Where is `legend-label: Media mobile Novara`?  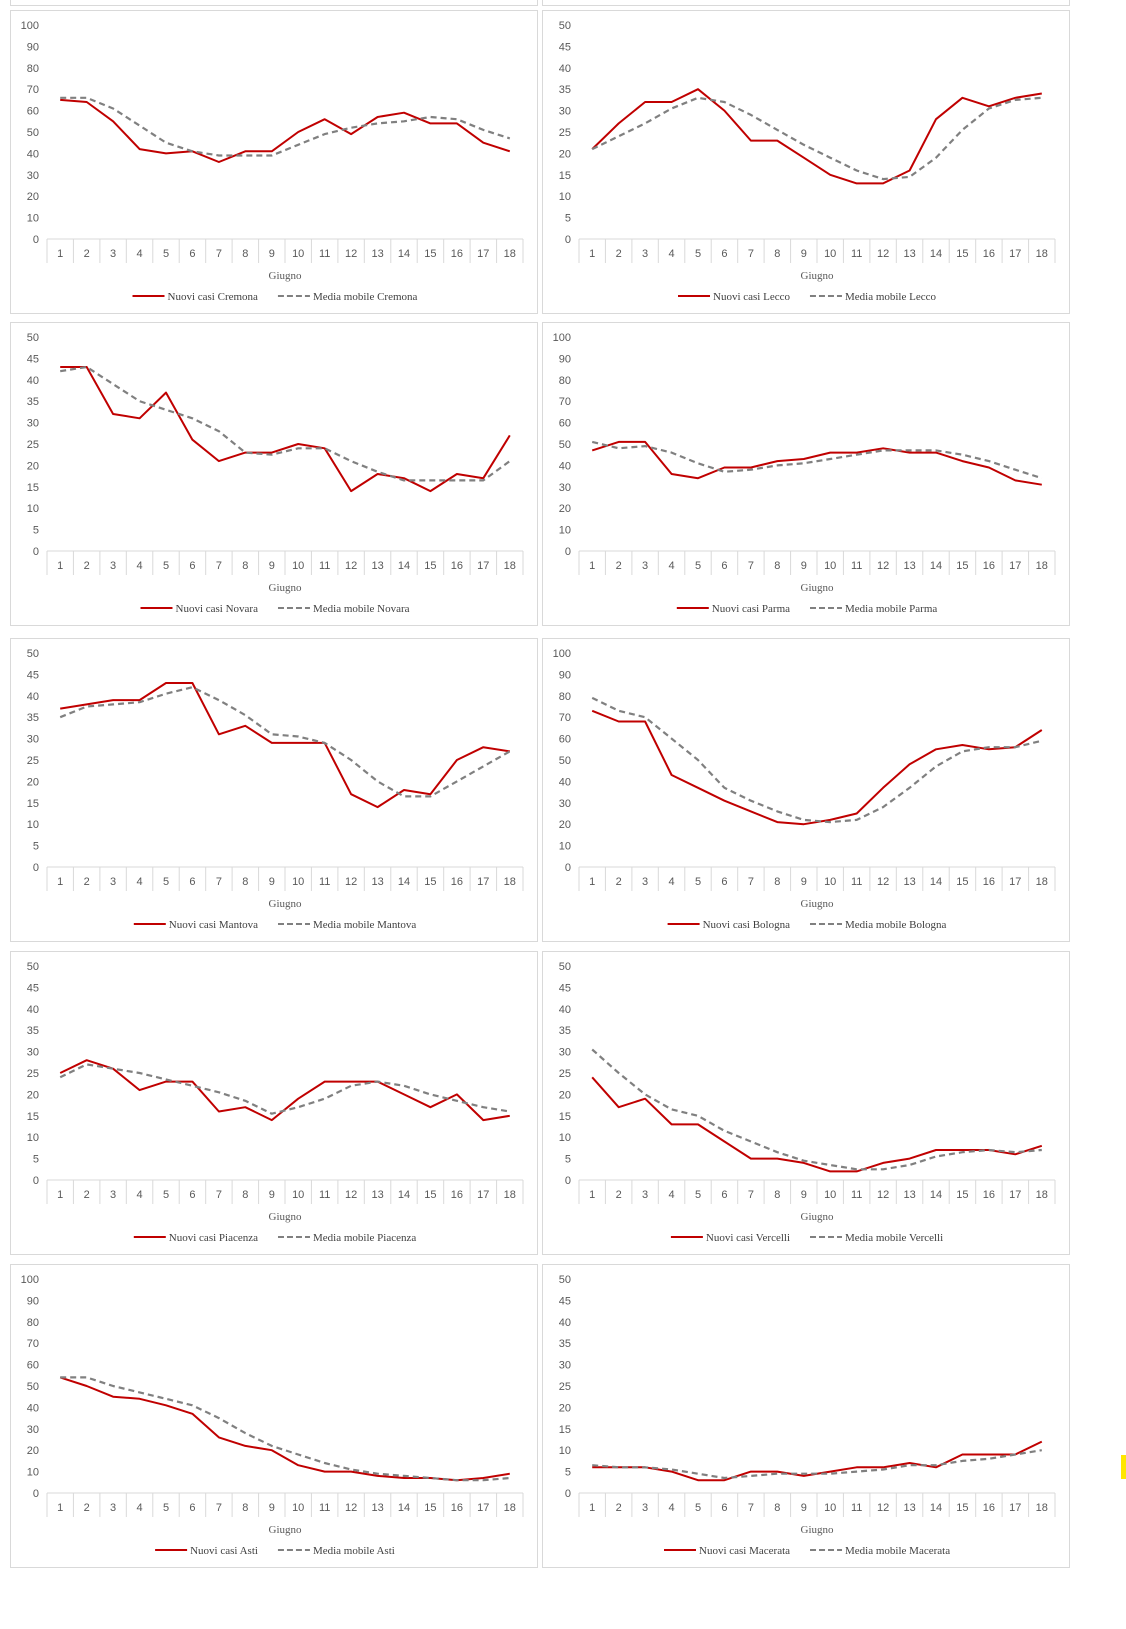 legend-label: Media mobile Novara is located at coordinates (361, 609).